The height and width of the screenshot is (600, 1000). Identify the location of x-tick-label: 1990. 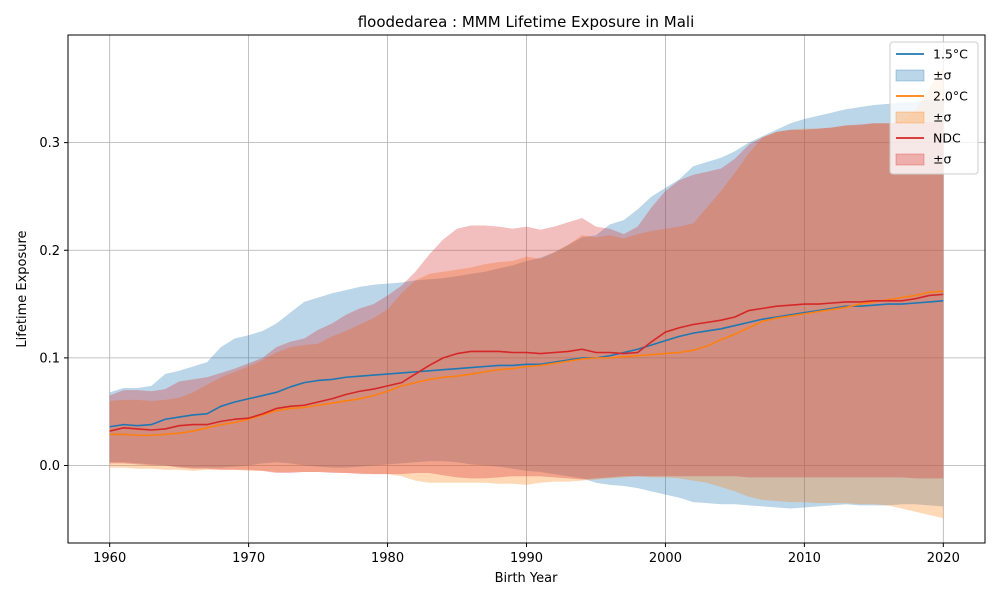
(526, 558).